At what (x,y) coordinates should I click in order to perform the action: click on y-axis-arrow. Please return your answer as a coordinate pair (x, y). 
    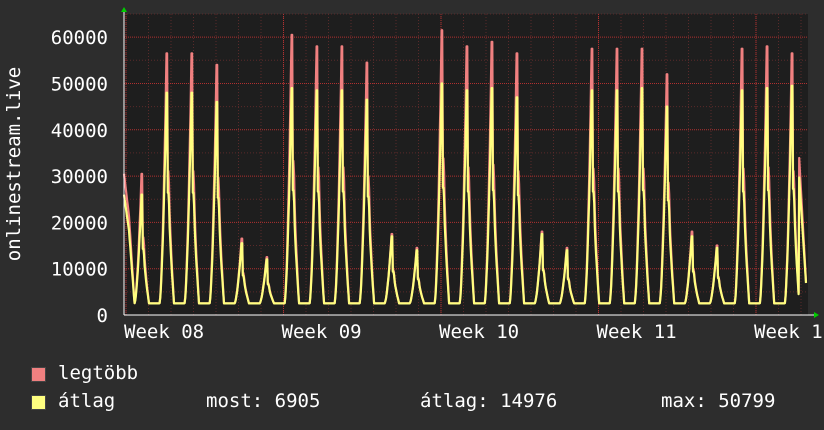
    Looking at the image, I should click on (124, 9).